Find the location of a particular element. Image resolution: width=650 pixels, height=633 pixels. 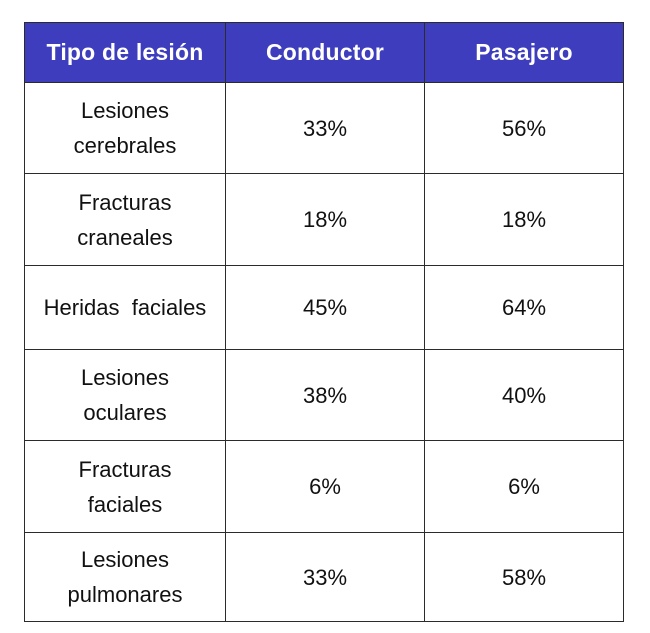

driver-percentage-cell: 6% is located at coordinates (325, 486).